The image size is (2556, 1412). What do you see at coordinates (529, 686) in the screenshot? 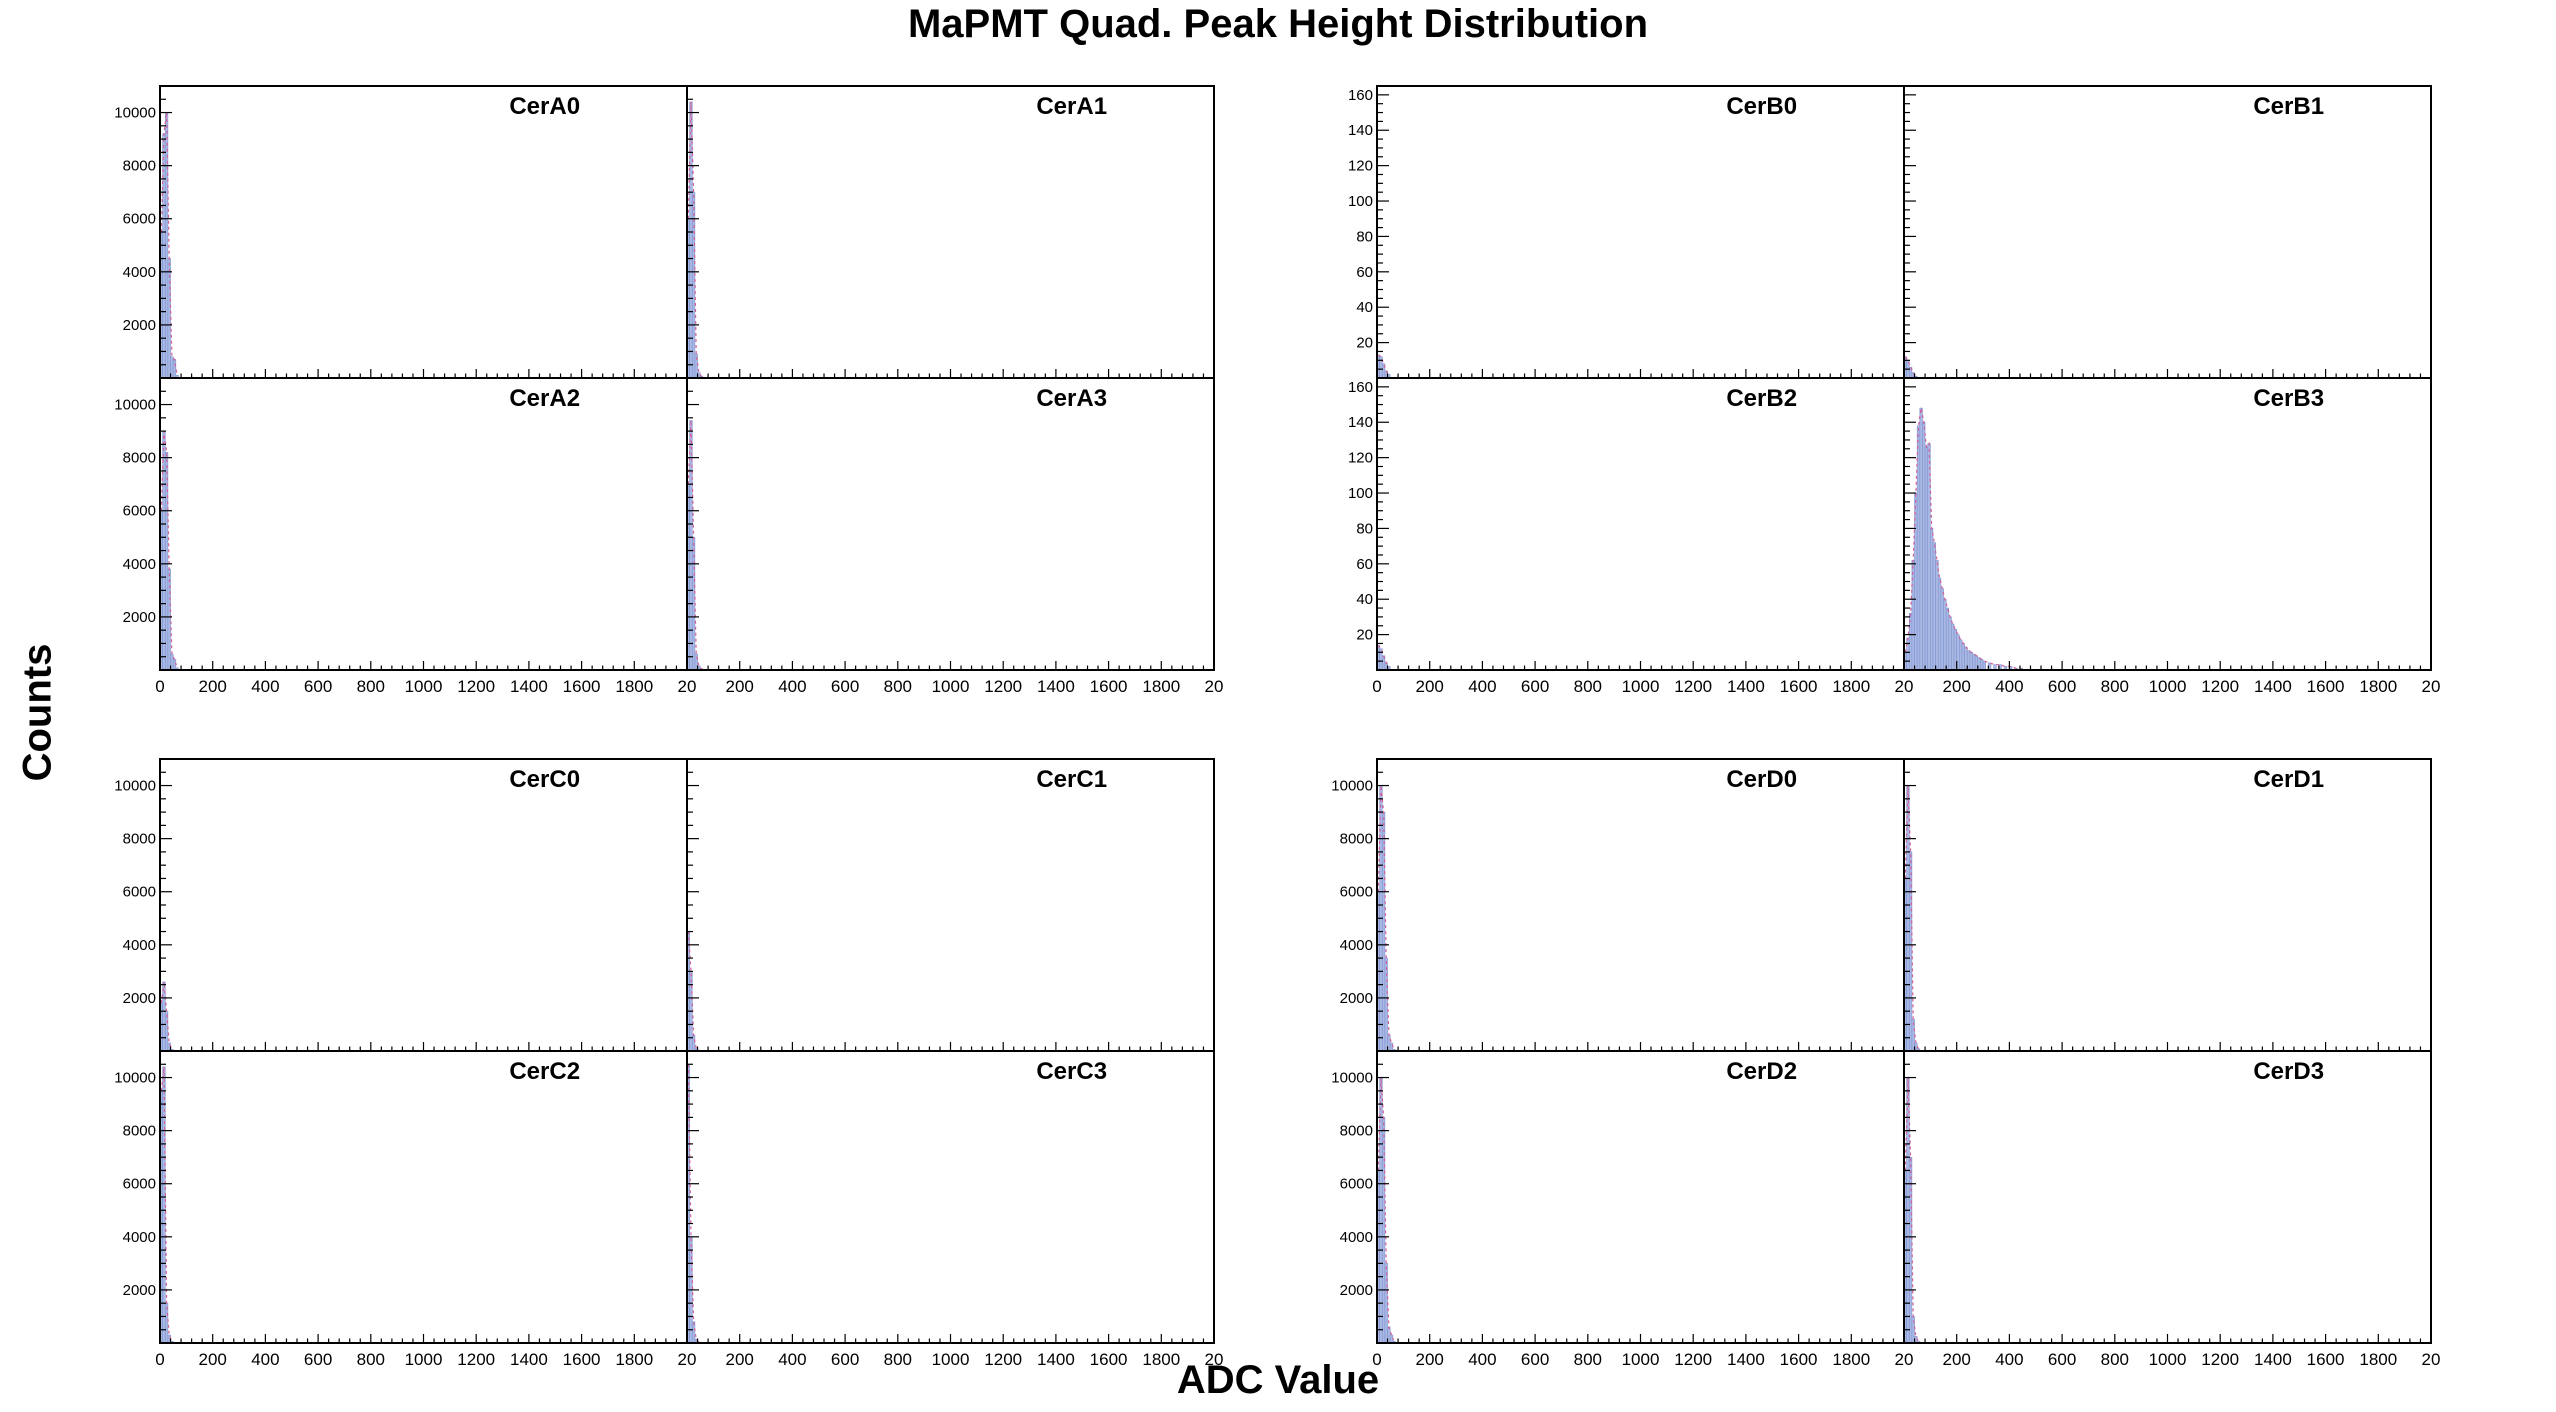
I see `cera2-x-tick-label: 1400` at bounding box center [529, 686].